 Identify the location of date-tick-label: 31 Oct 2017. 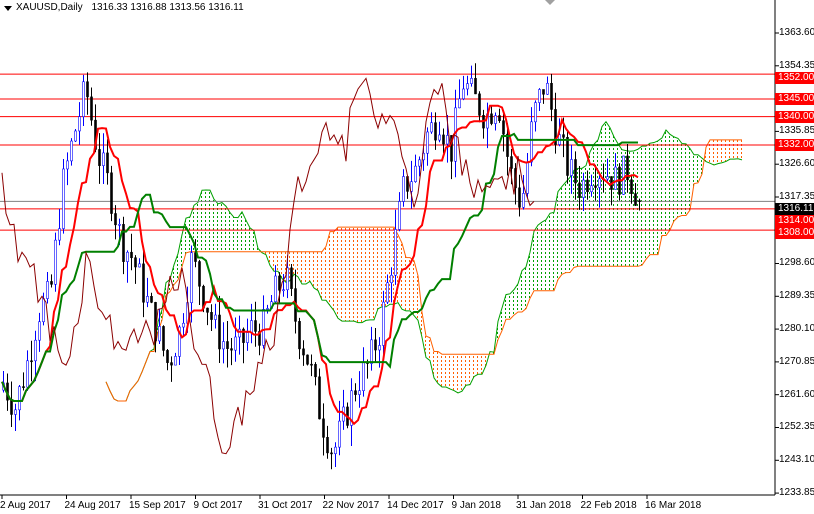
(285, 505).